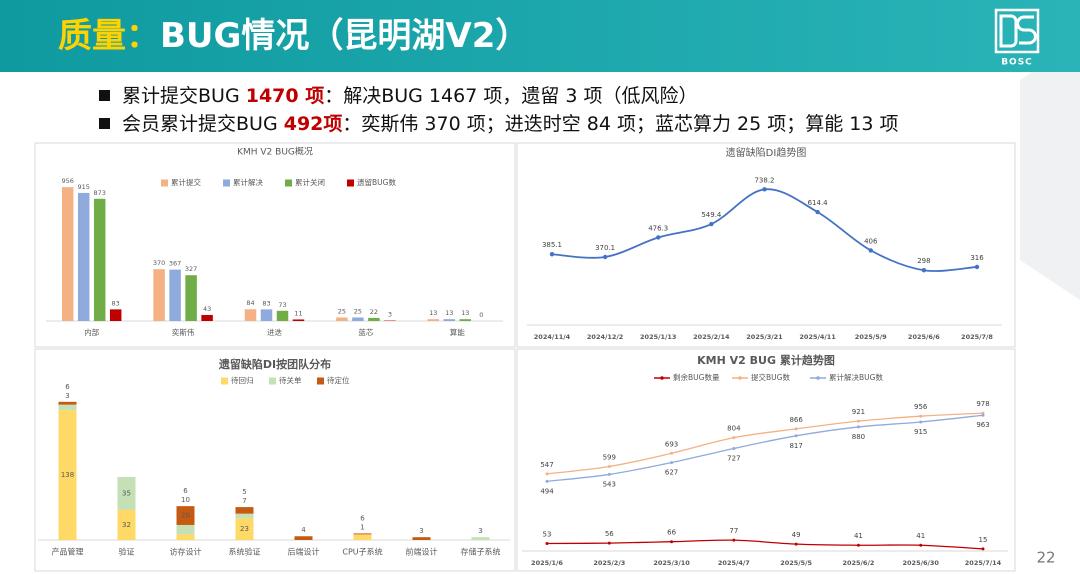  What do you see at coordinates (982, 425) in the screenshot?
I see `data-label: 963` at bounding box center [982, 425].